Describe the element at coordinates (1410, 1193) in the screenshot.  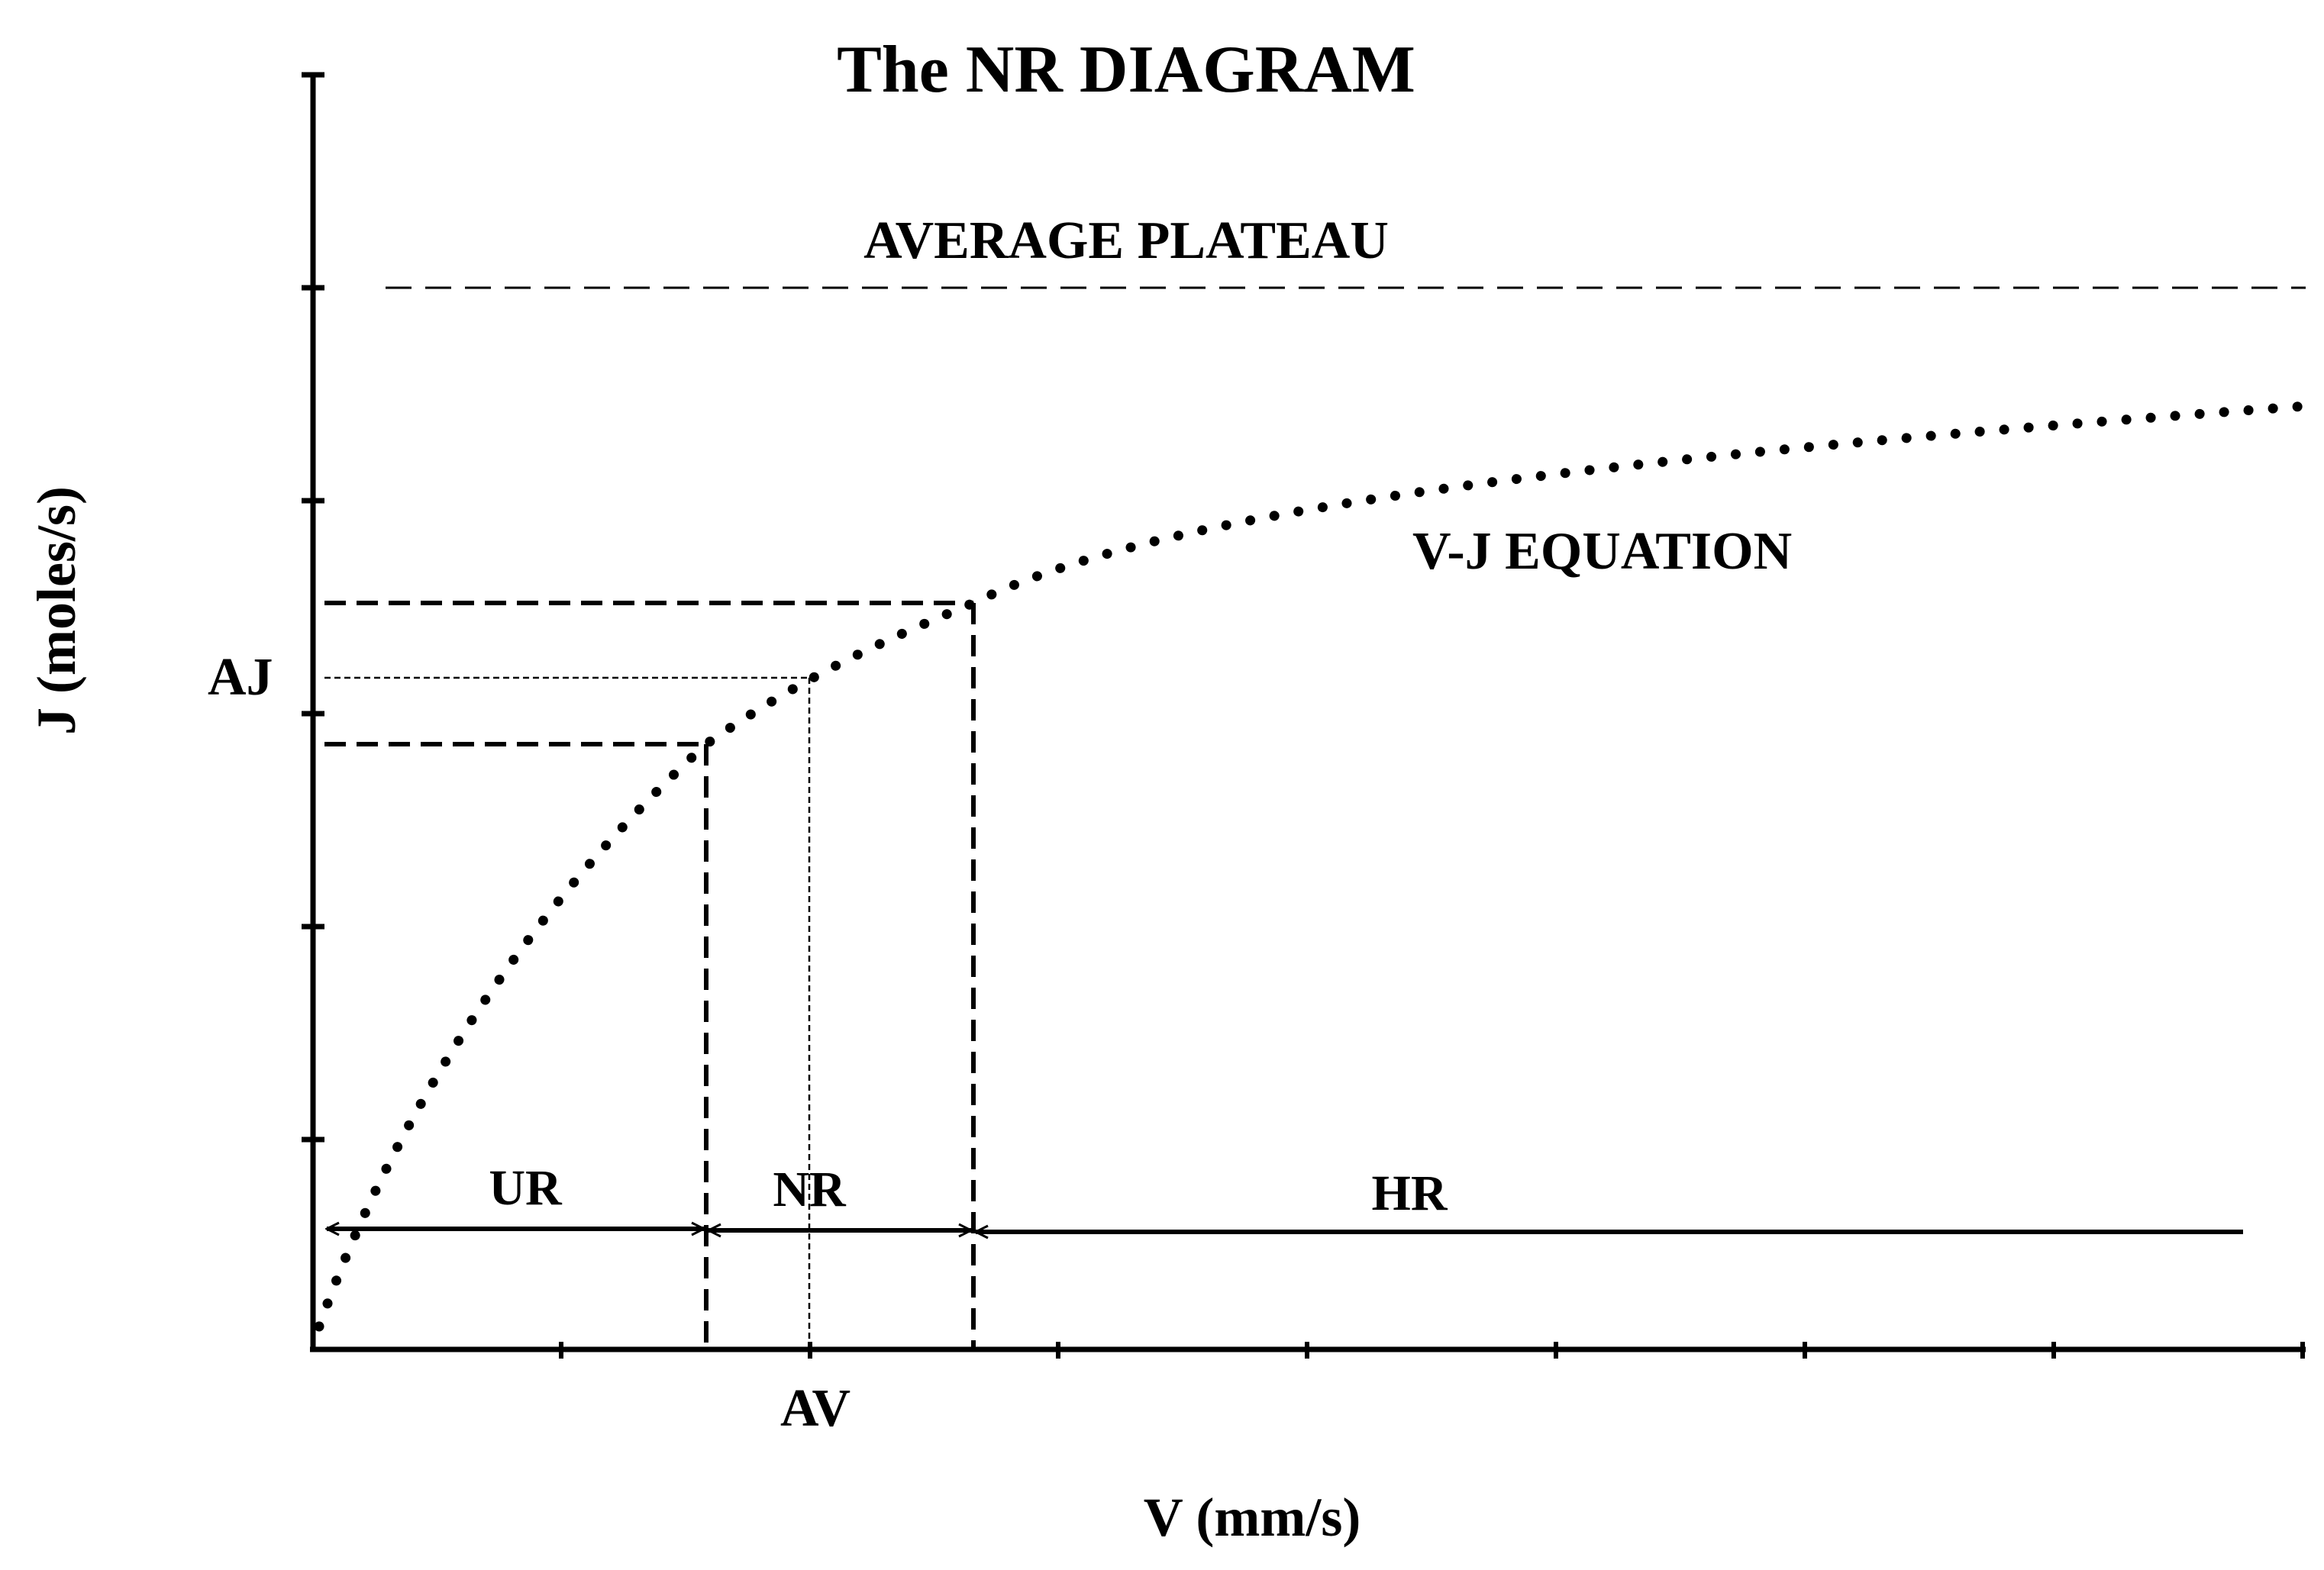
I see `hr-label: HR` at that location.